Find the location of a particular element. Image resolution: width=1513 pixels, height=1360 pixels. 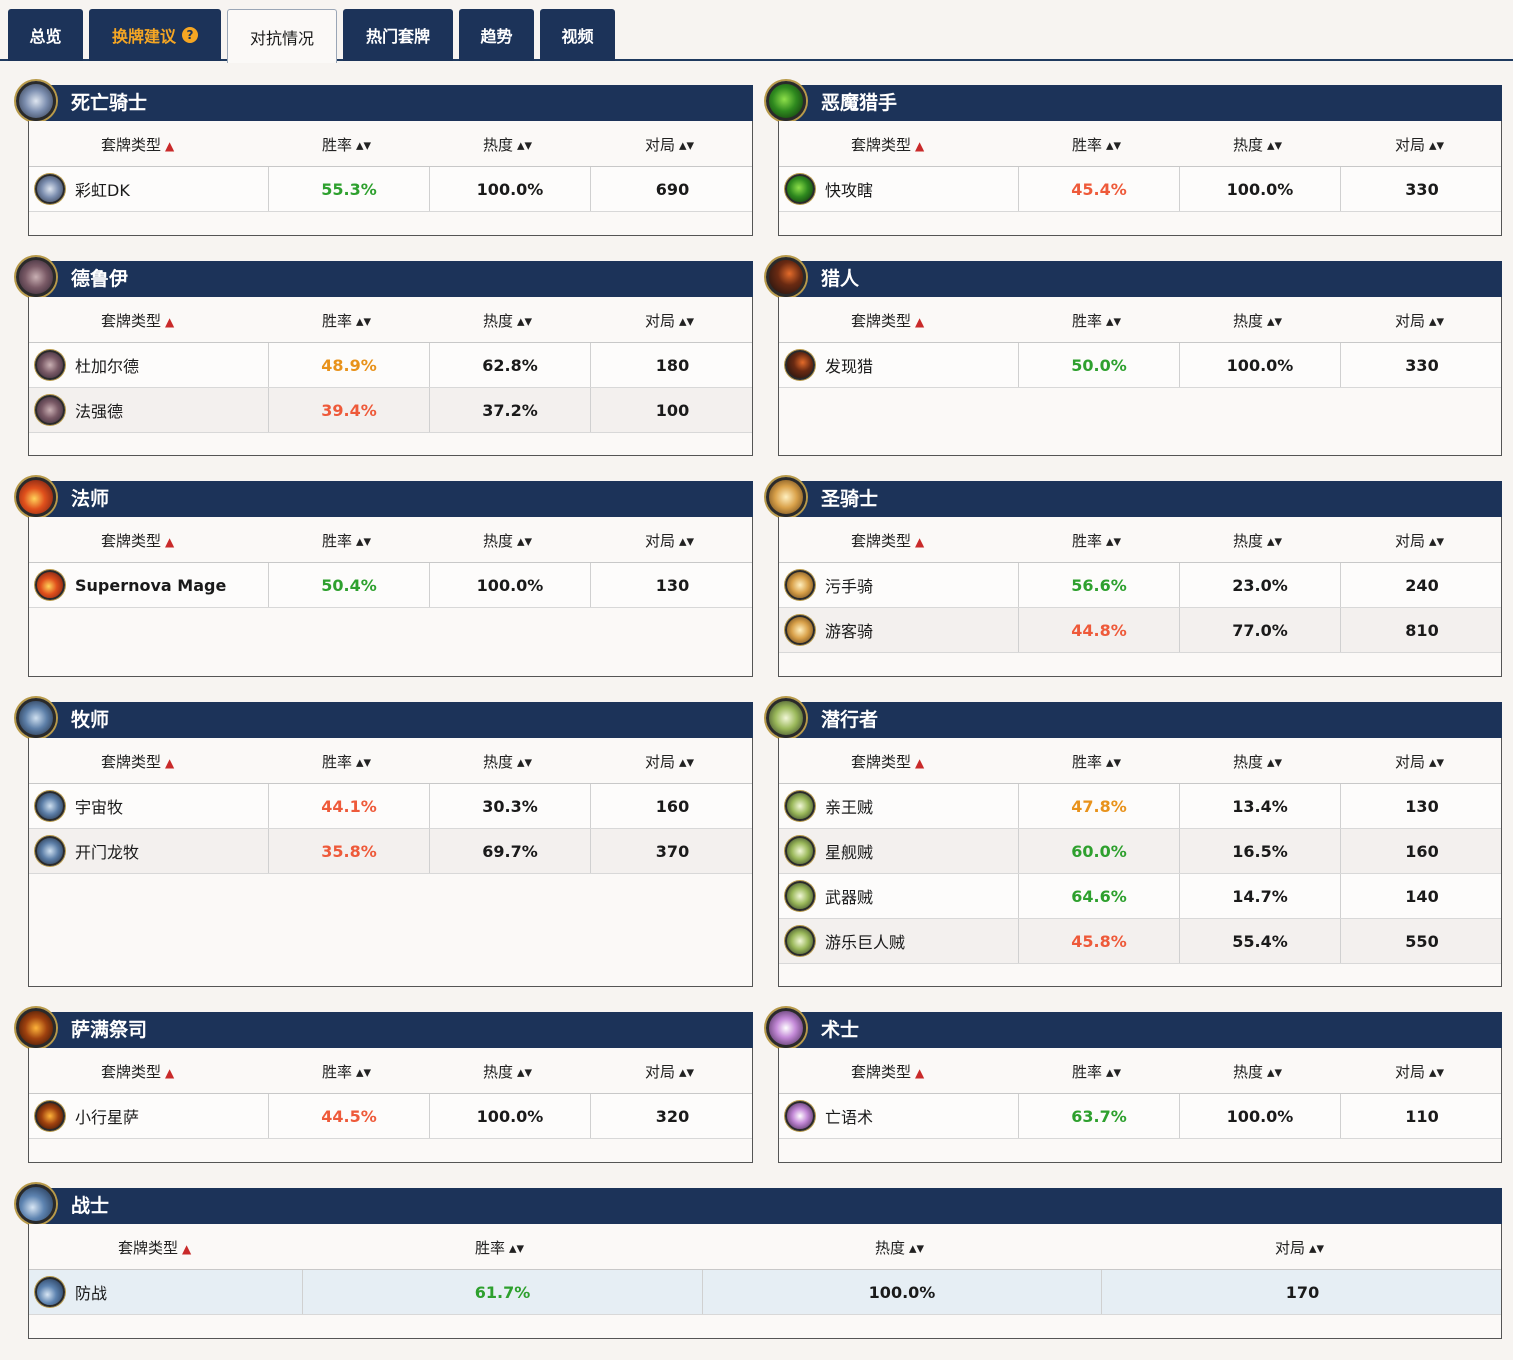

deck-name: 污手骑 is located at coordinates (849, 586).